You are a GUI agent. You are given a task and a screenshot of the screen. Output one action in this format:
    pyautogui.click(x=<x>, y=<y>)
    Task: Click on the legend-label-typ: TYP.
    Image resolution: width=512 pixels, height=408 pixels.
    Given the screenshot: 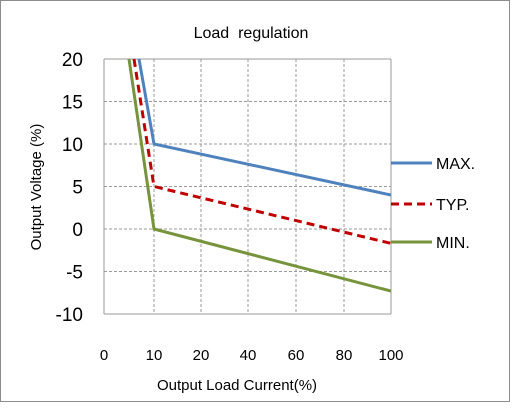 What is the action you would take?
    pyautogui.click(x=453, y=205)
    